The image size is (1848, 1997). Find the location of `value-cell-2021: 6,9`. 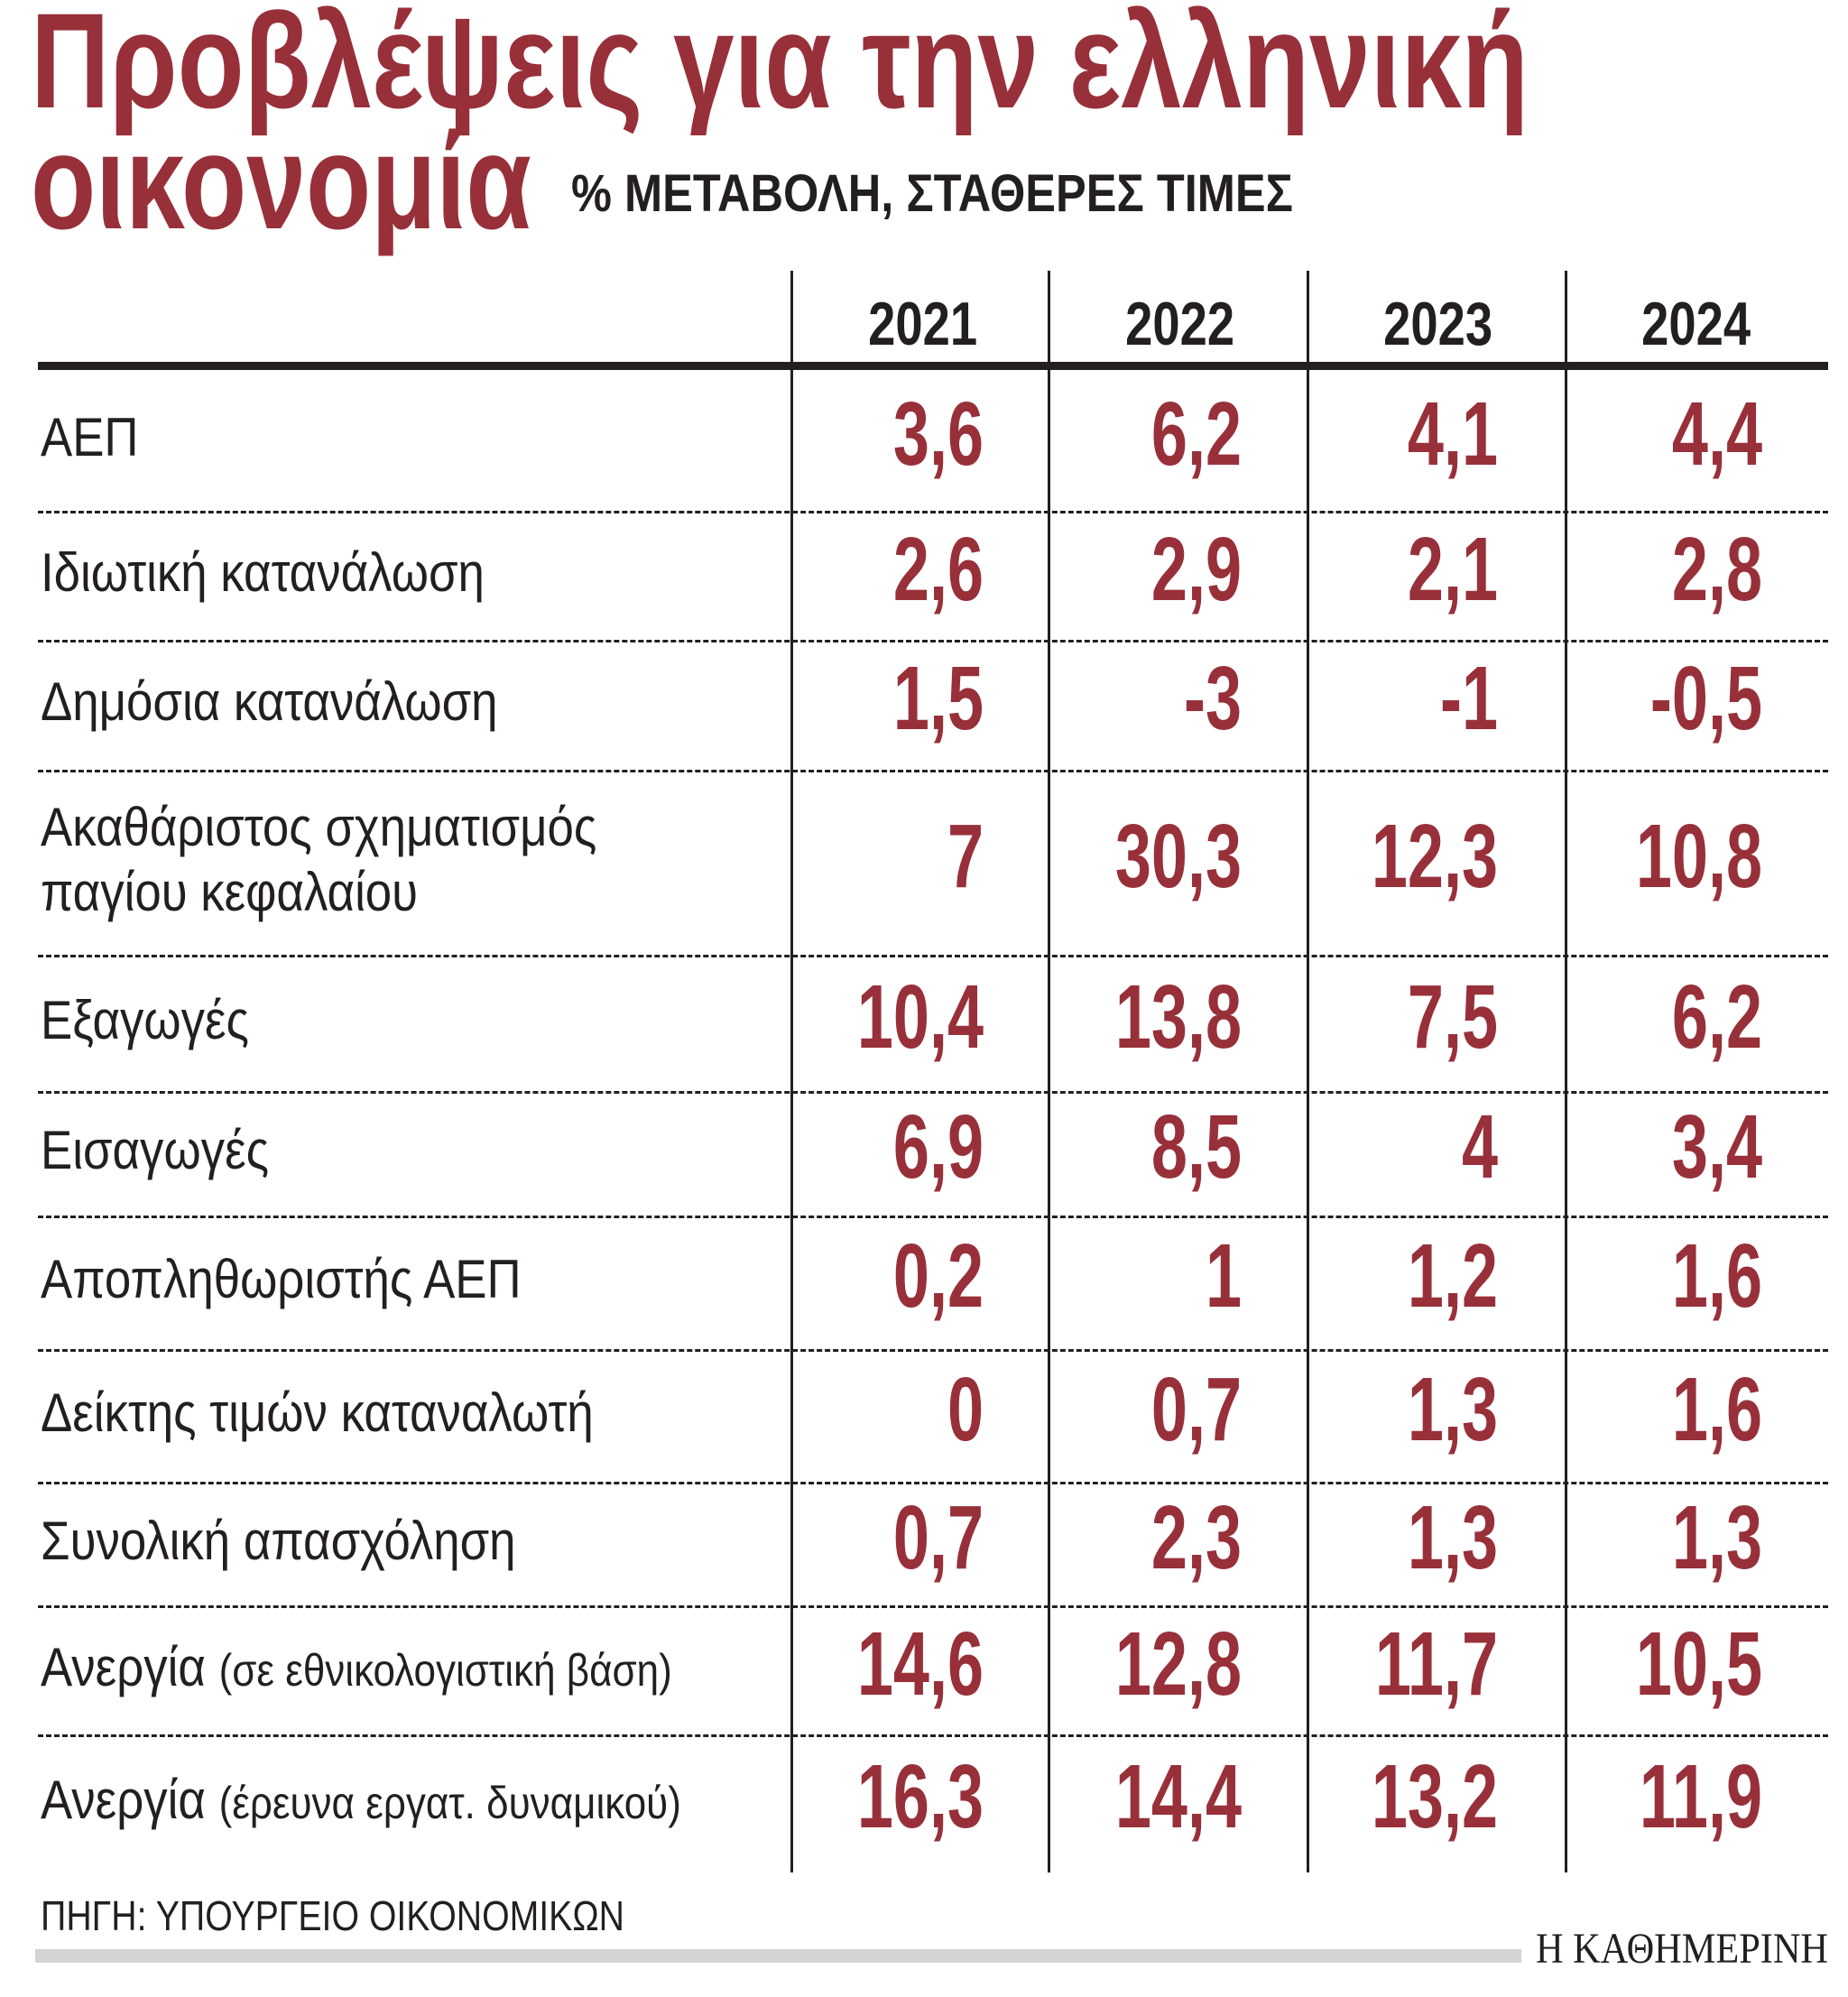

value-cell-2021: 6,9 is located at coordinates (938, 1146).